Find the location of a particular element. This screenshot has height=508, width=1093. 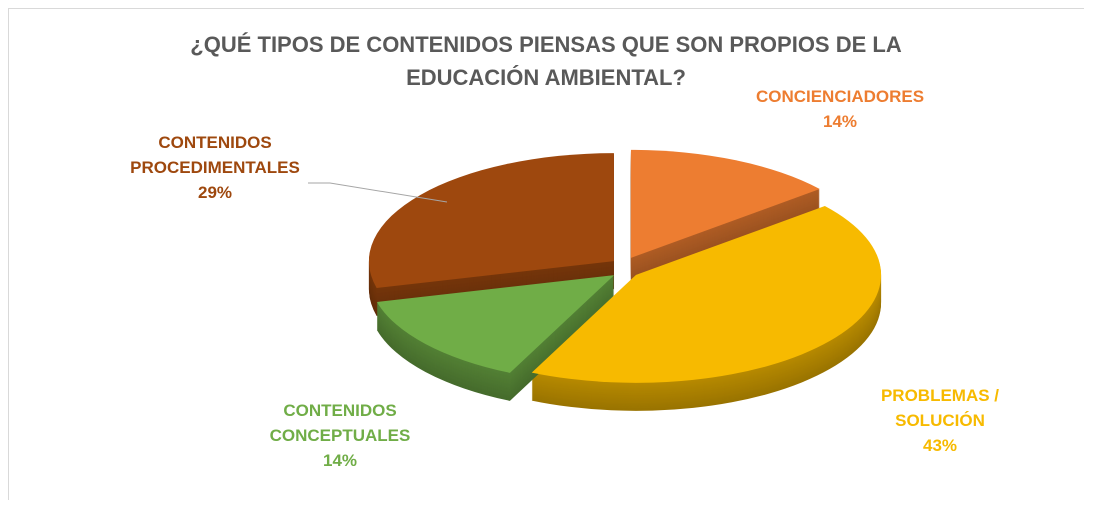

data-label: CONTENIDOS PROCEDIMENTALES 29% is located at coordinates (215, 167).